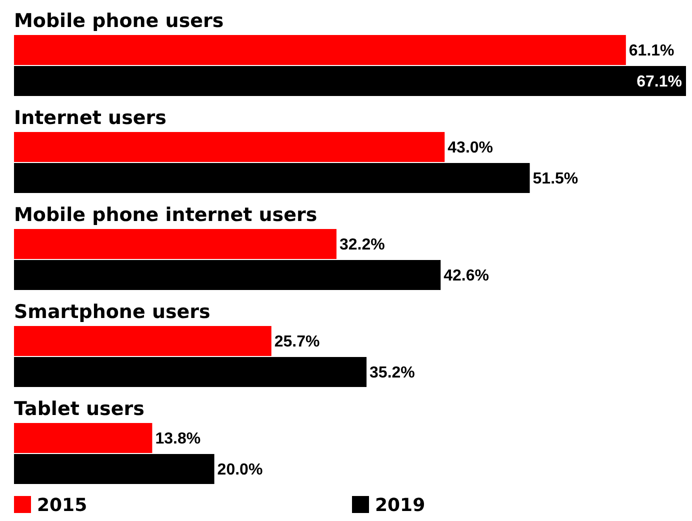 The image size is (692, 521). Describe the element at coordinates (651, 51) in the screenshot. I see `data-label: 61.1%` at that location.